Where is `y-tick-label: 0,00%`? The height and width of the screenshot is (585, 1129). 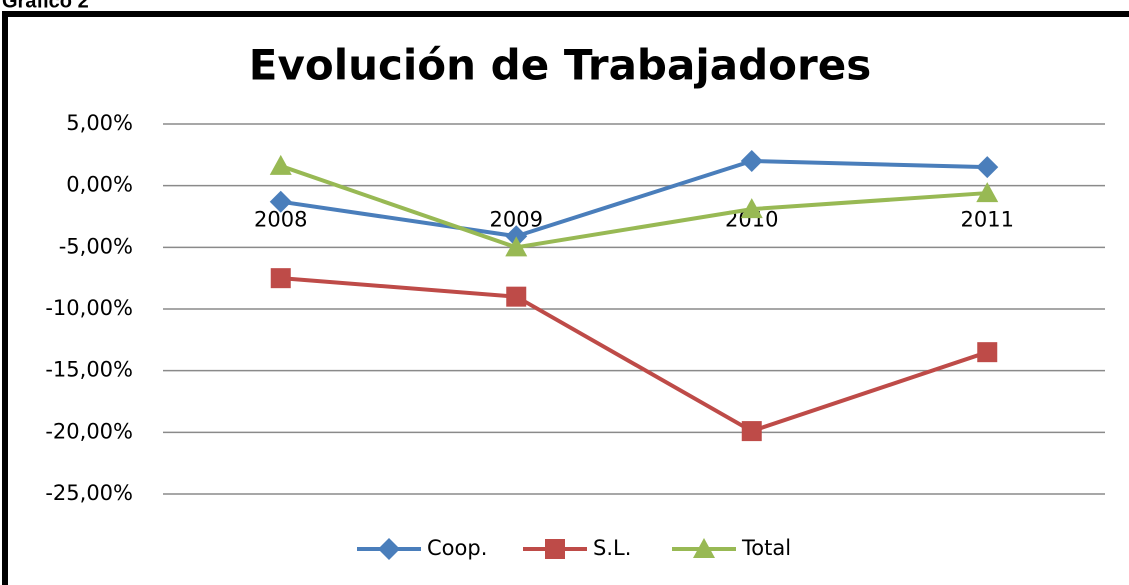 y-tick-label: 0,00% is located at coordinates (99, 185).